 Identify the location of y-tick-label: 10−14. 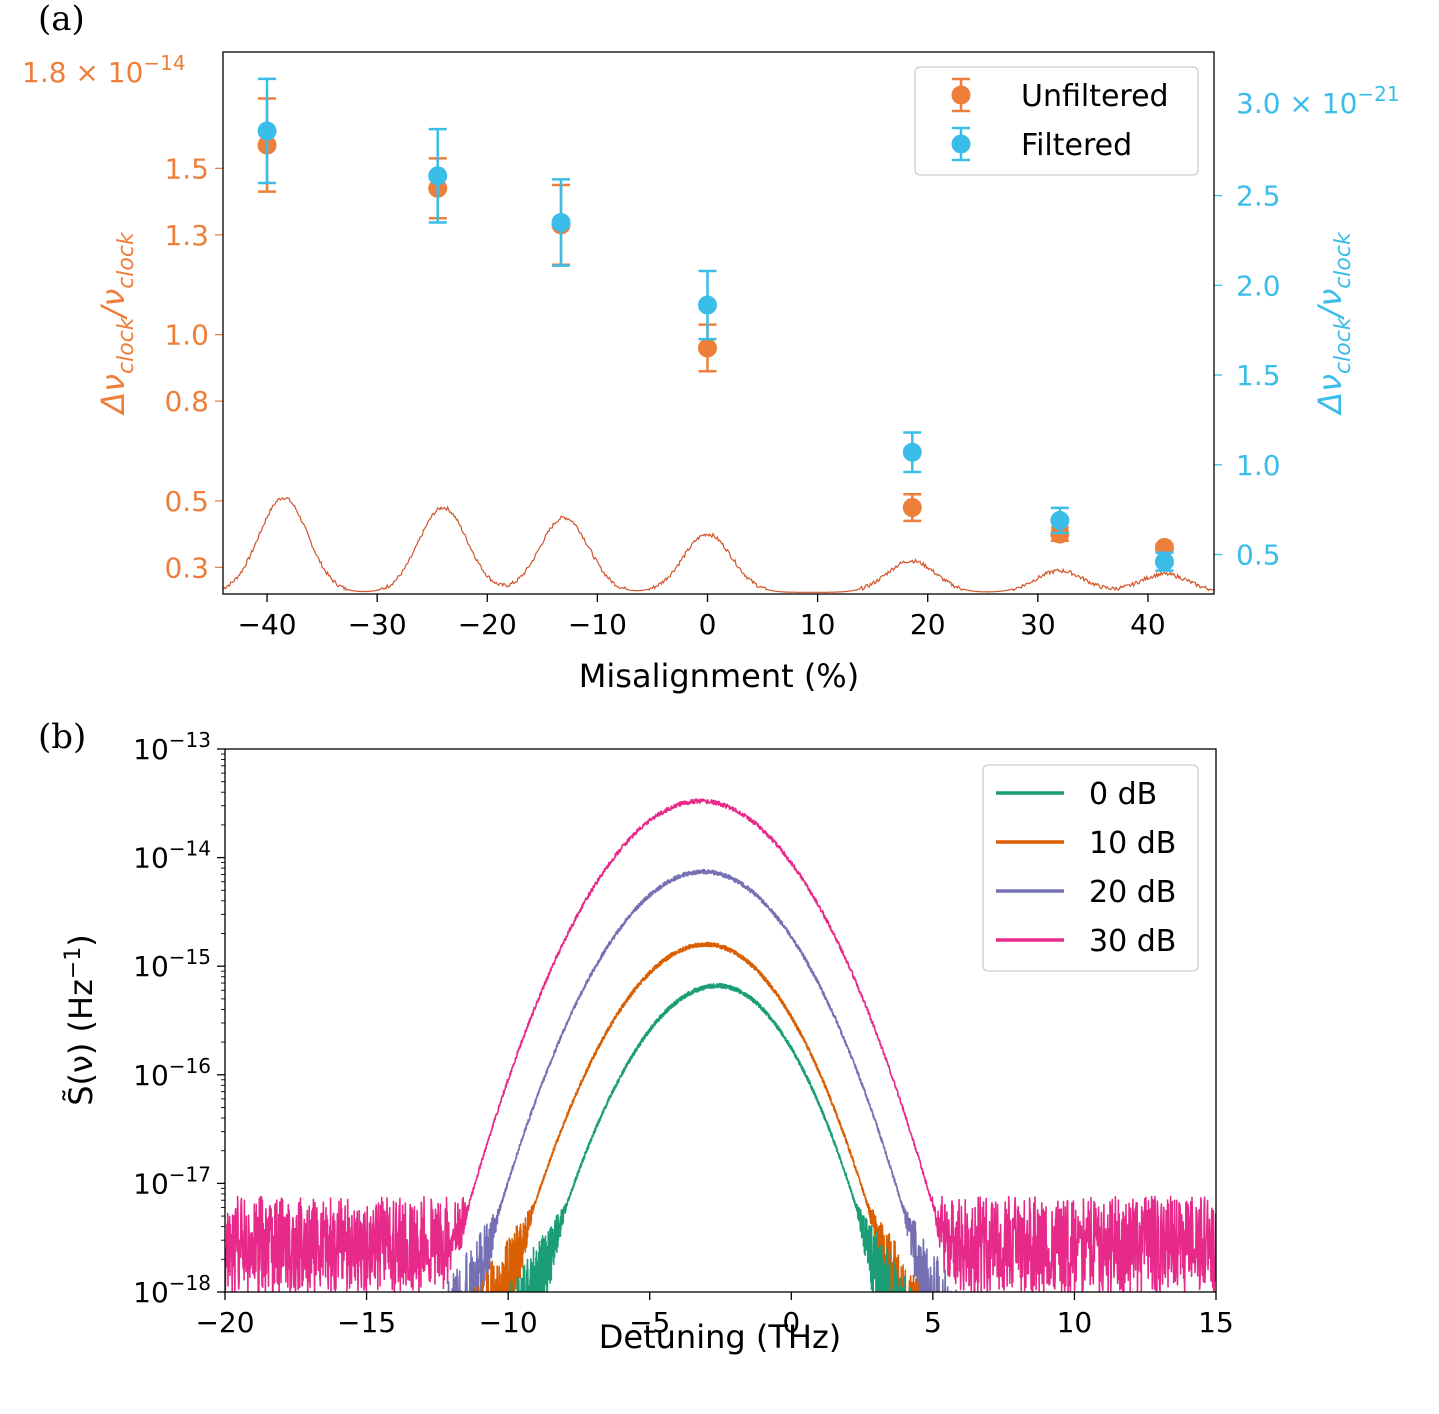
(172, 856).